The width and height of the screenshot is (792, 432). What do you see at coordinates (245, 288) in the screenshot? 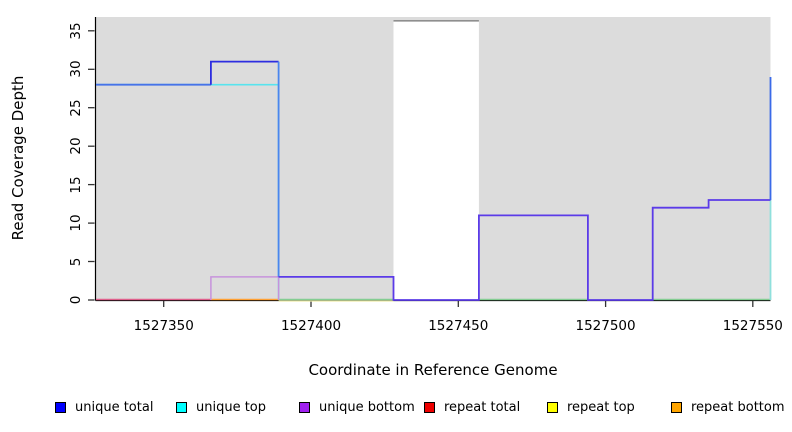
I see `series-line-unique-bottom-step` at bounding box center [245, 288].